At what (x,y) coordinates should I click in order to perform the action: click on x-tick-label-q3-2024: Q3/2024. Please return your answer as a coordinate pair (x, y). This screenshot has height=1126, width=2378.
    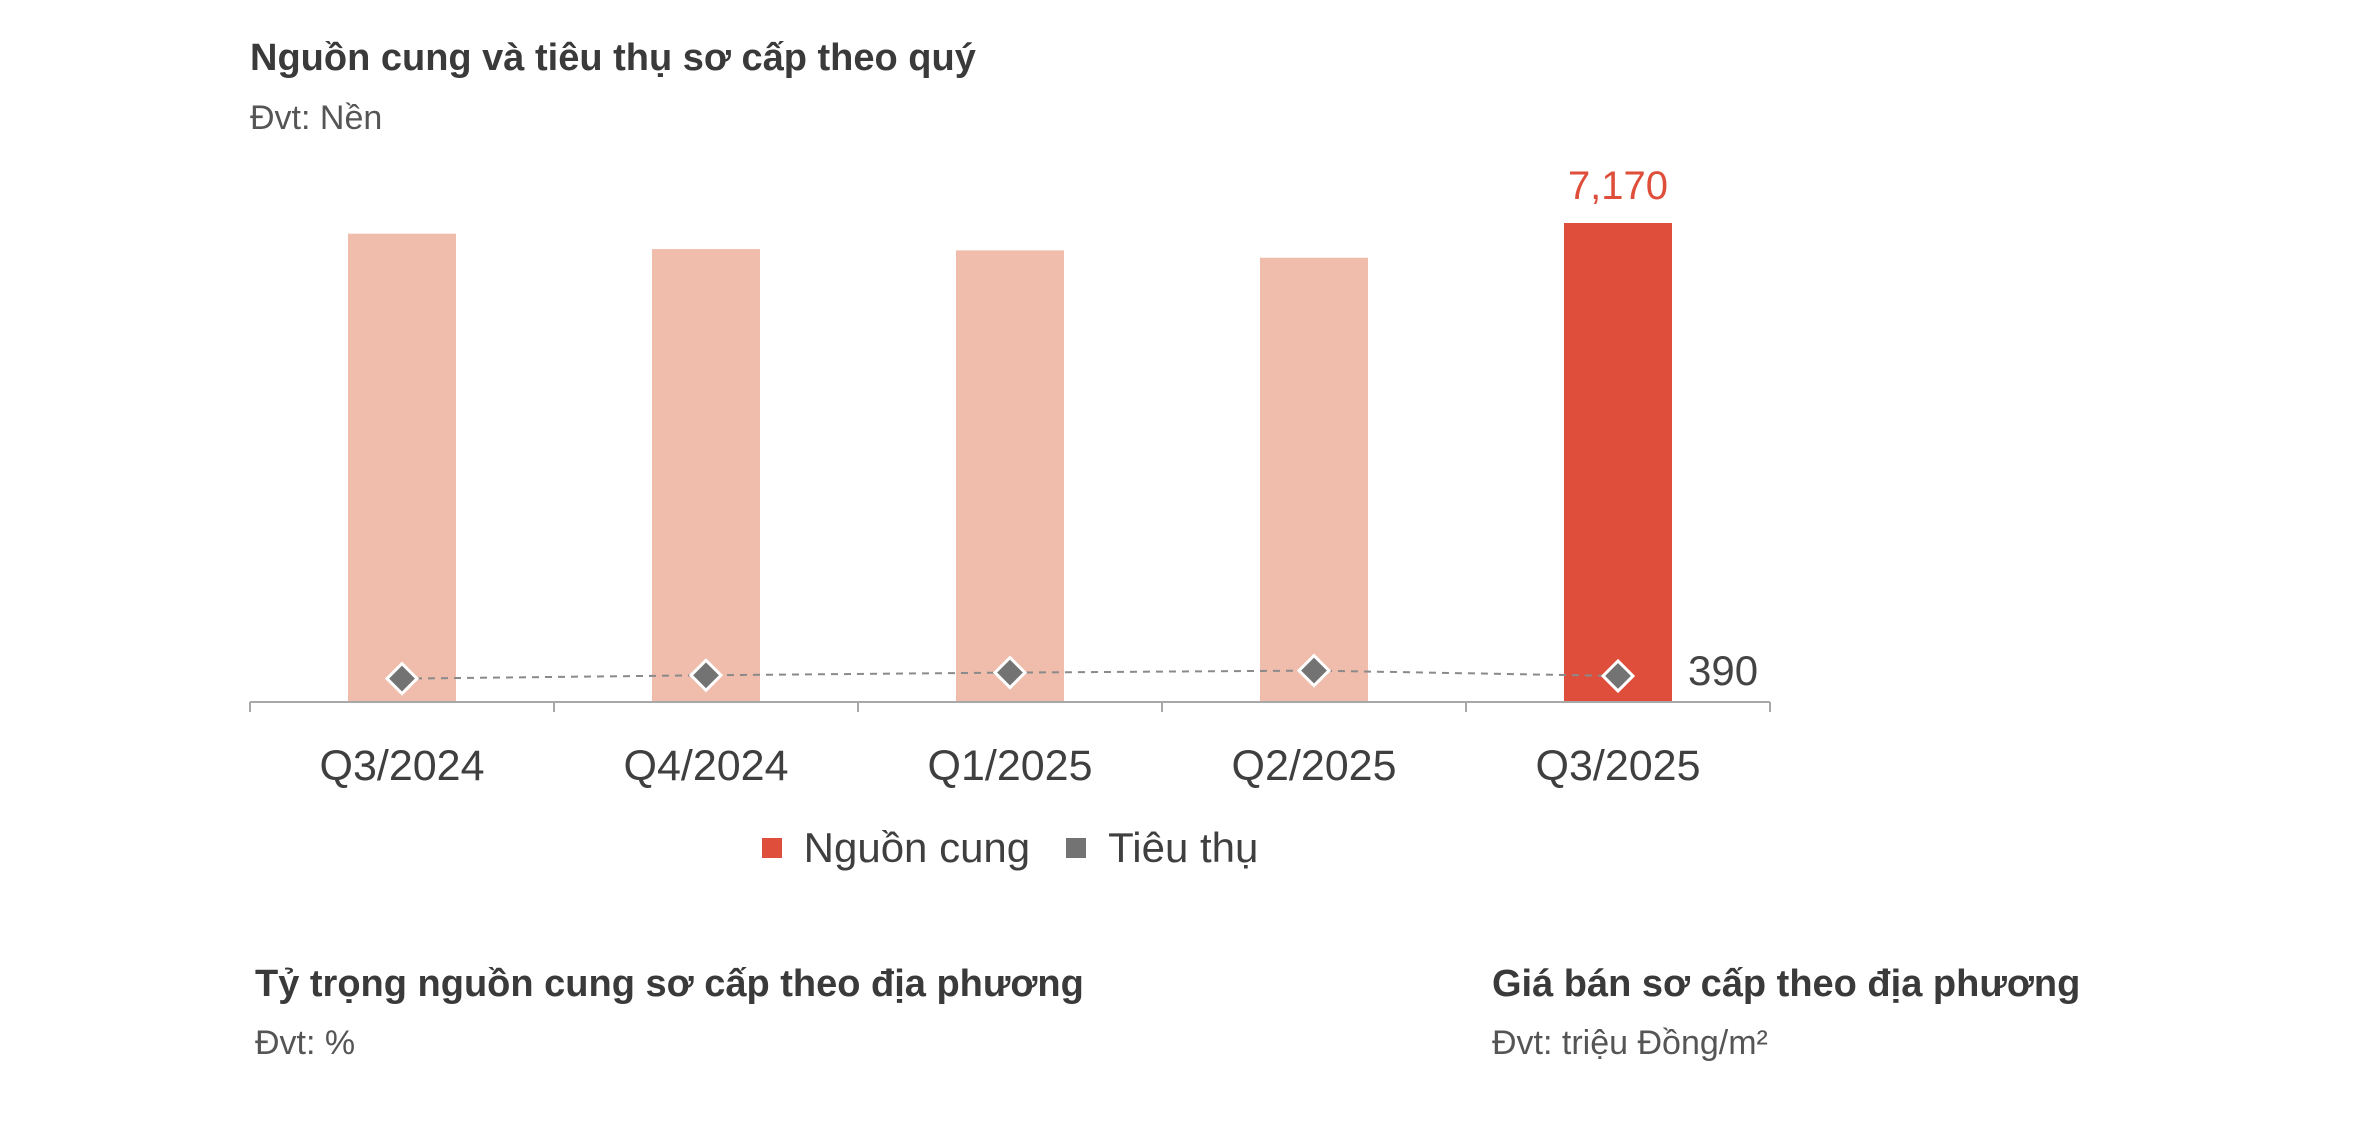
    Looking at the image, I should click on (402, 766).